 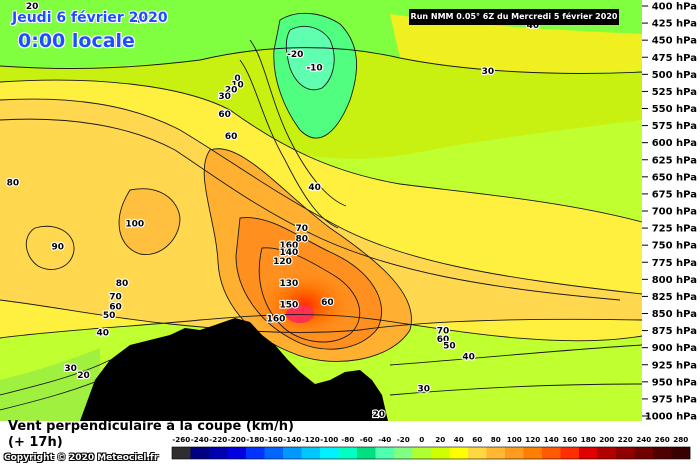 I want to click on colorbar-label: -240, so click(x=200, y=439).